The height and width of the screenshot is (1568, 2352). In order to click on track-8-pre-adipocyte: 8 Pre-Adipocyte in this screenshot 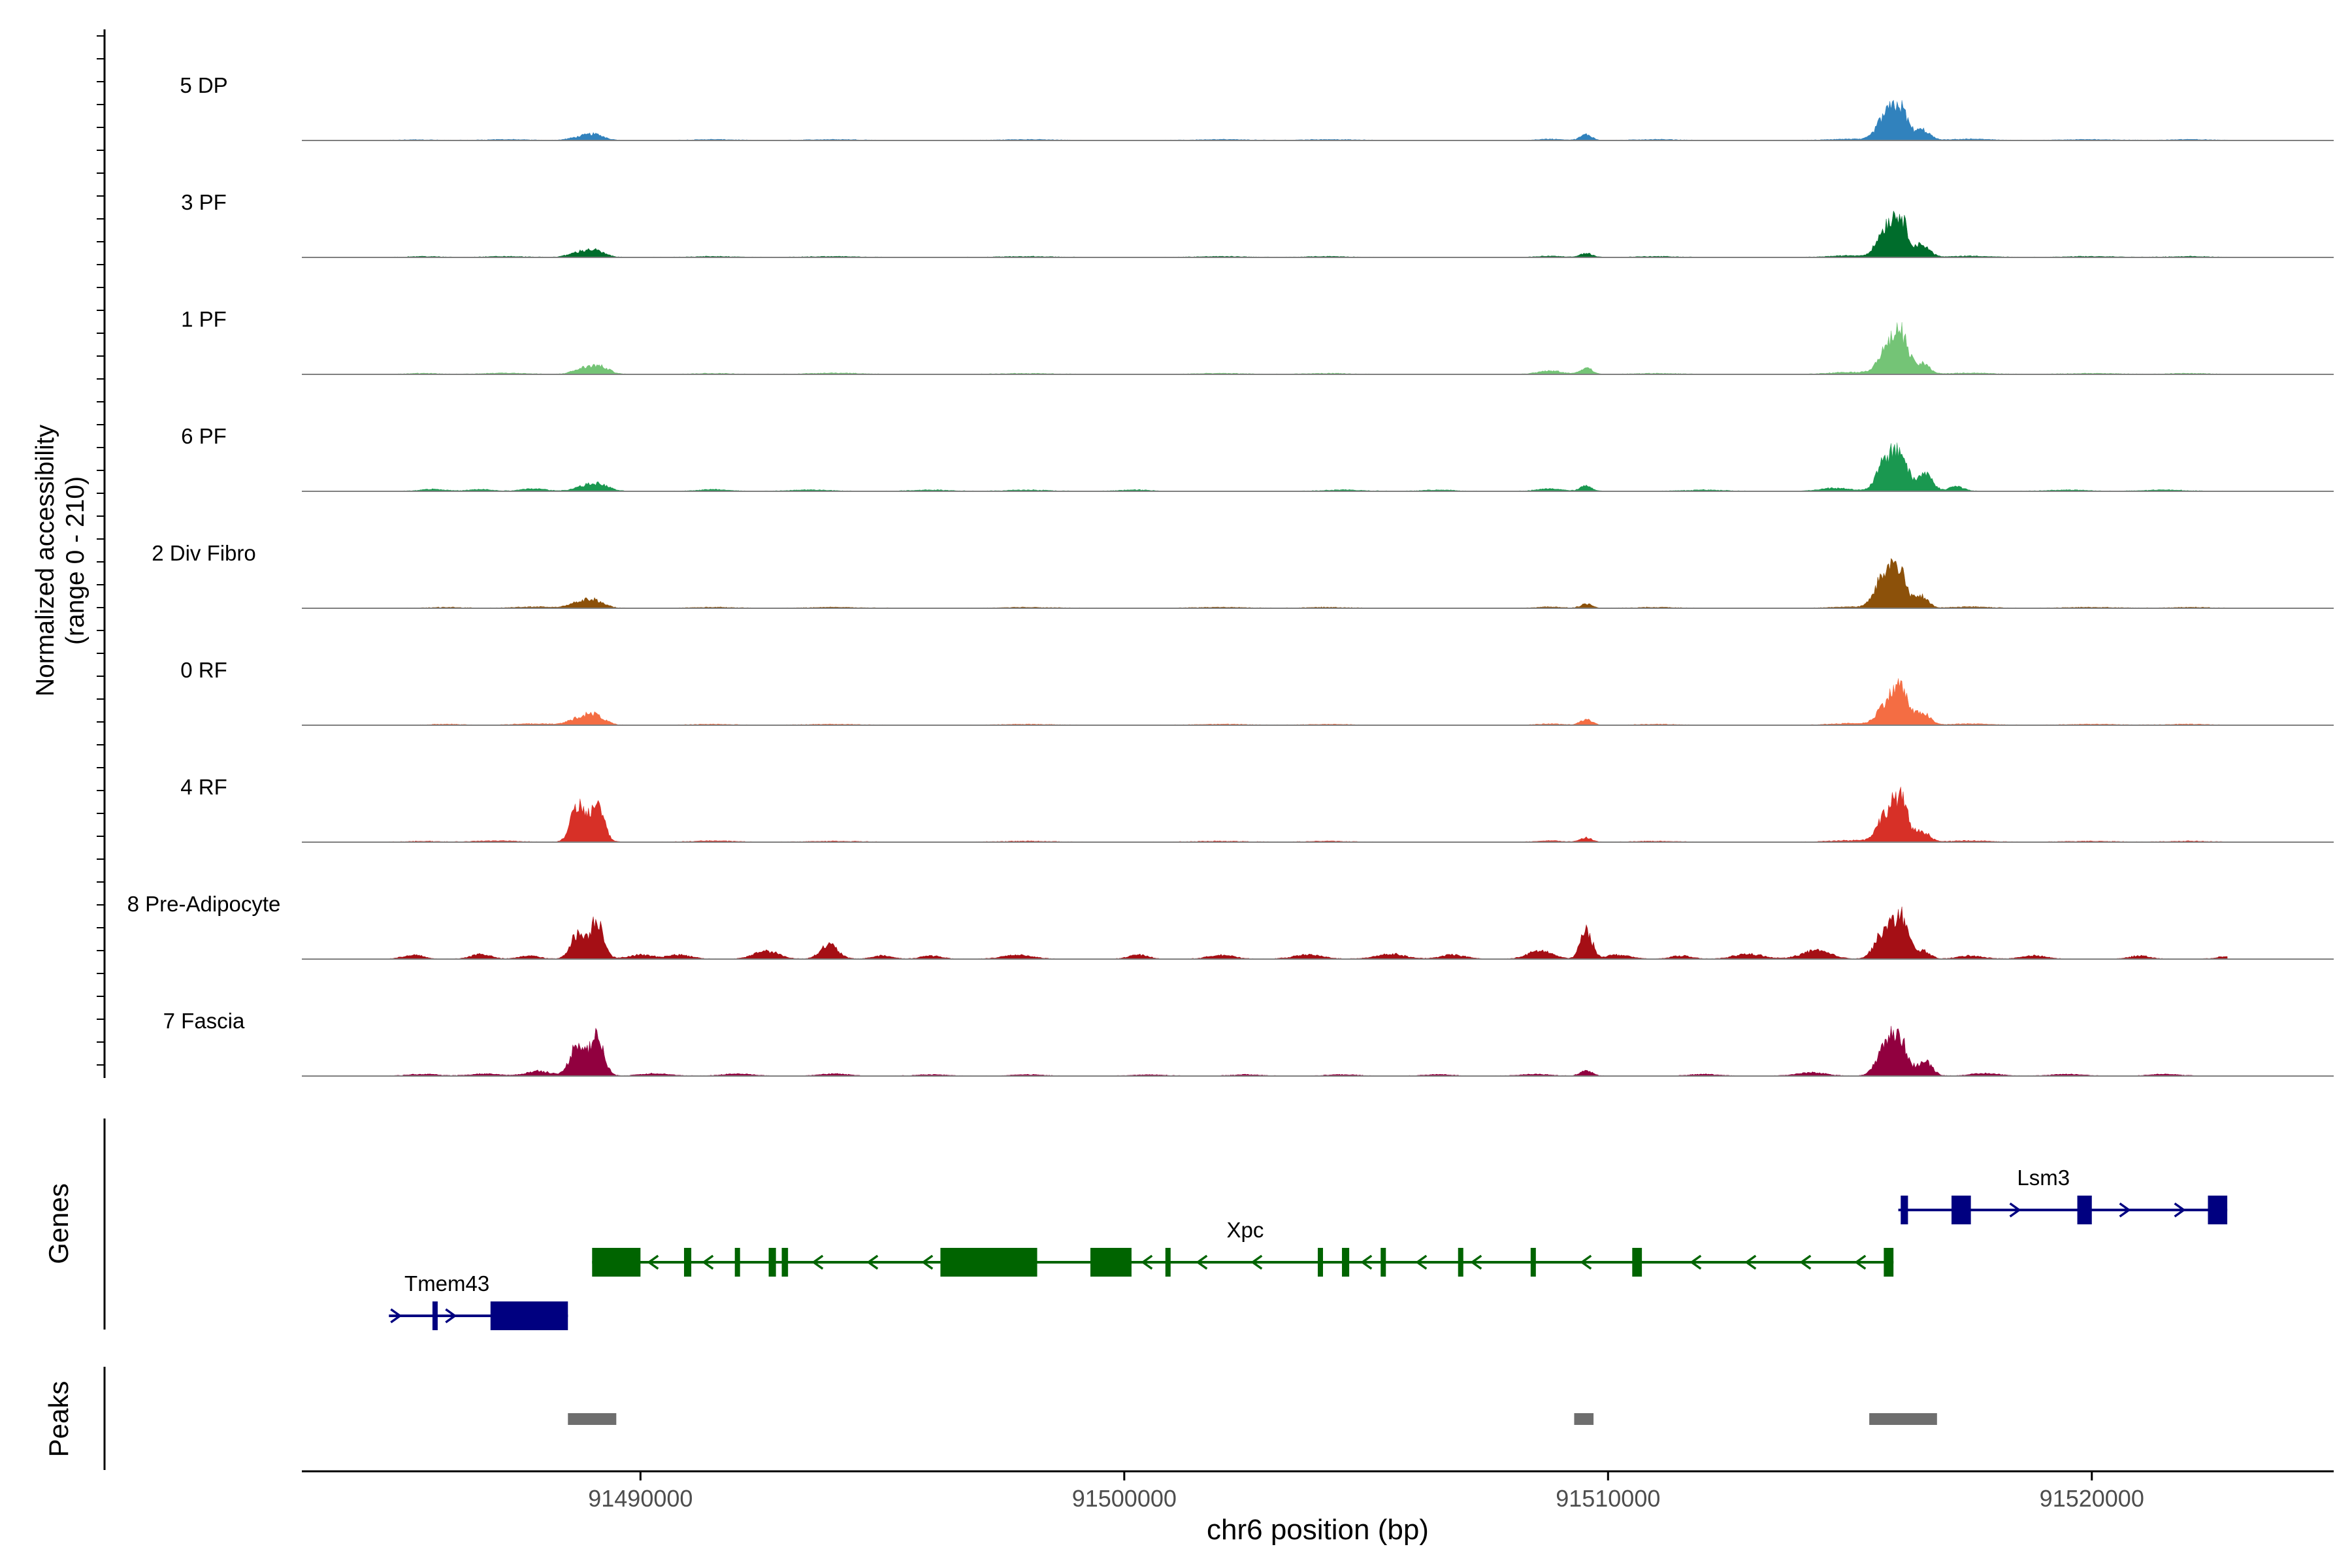, I will do `click(1230, 926)`.